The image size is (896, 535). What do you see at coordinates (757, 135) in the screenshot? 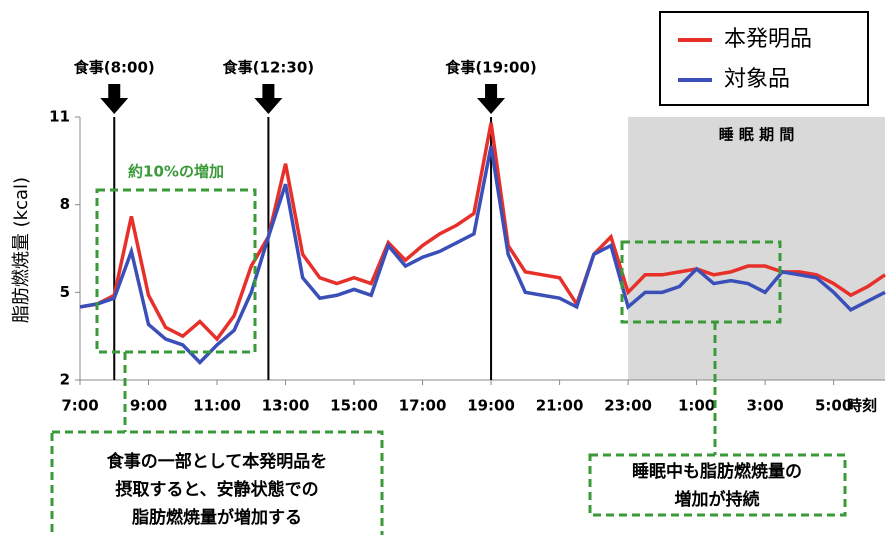
I see `sleep-label: 睡 眠 期 間` at bounding box center [757, 135].